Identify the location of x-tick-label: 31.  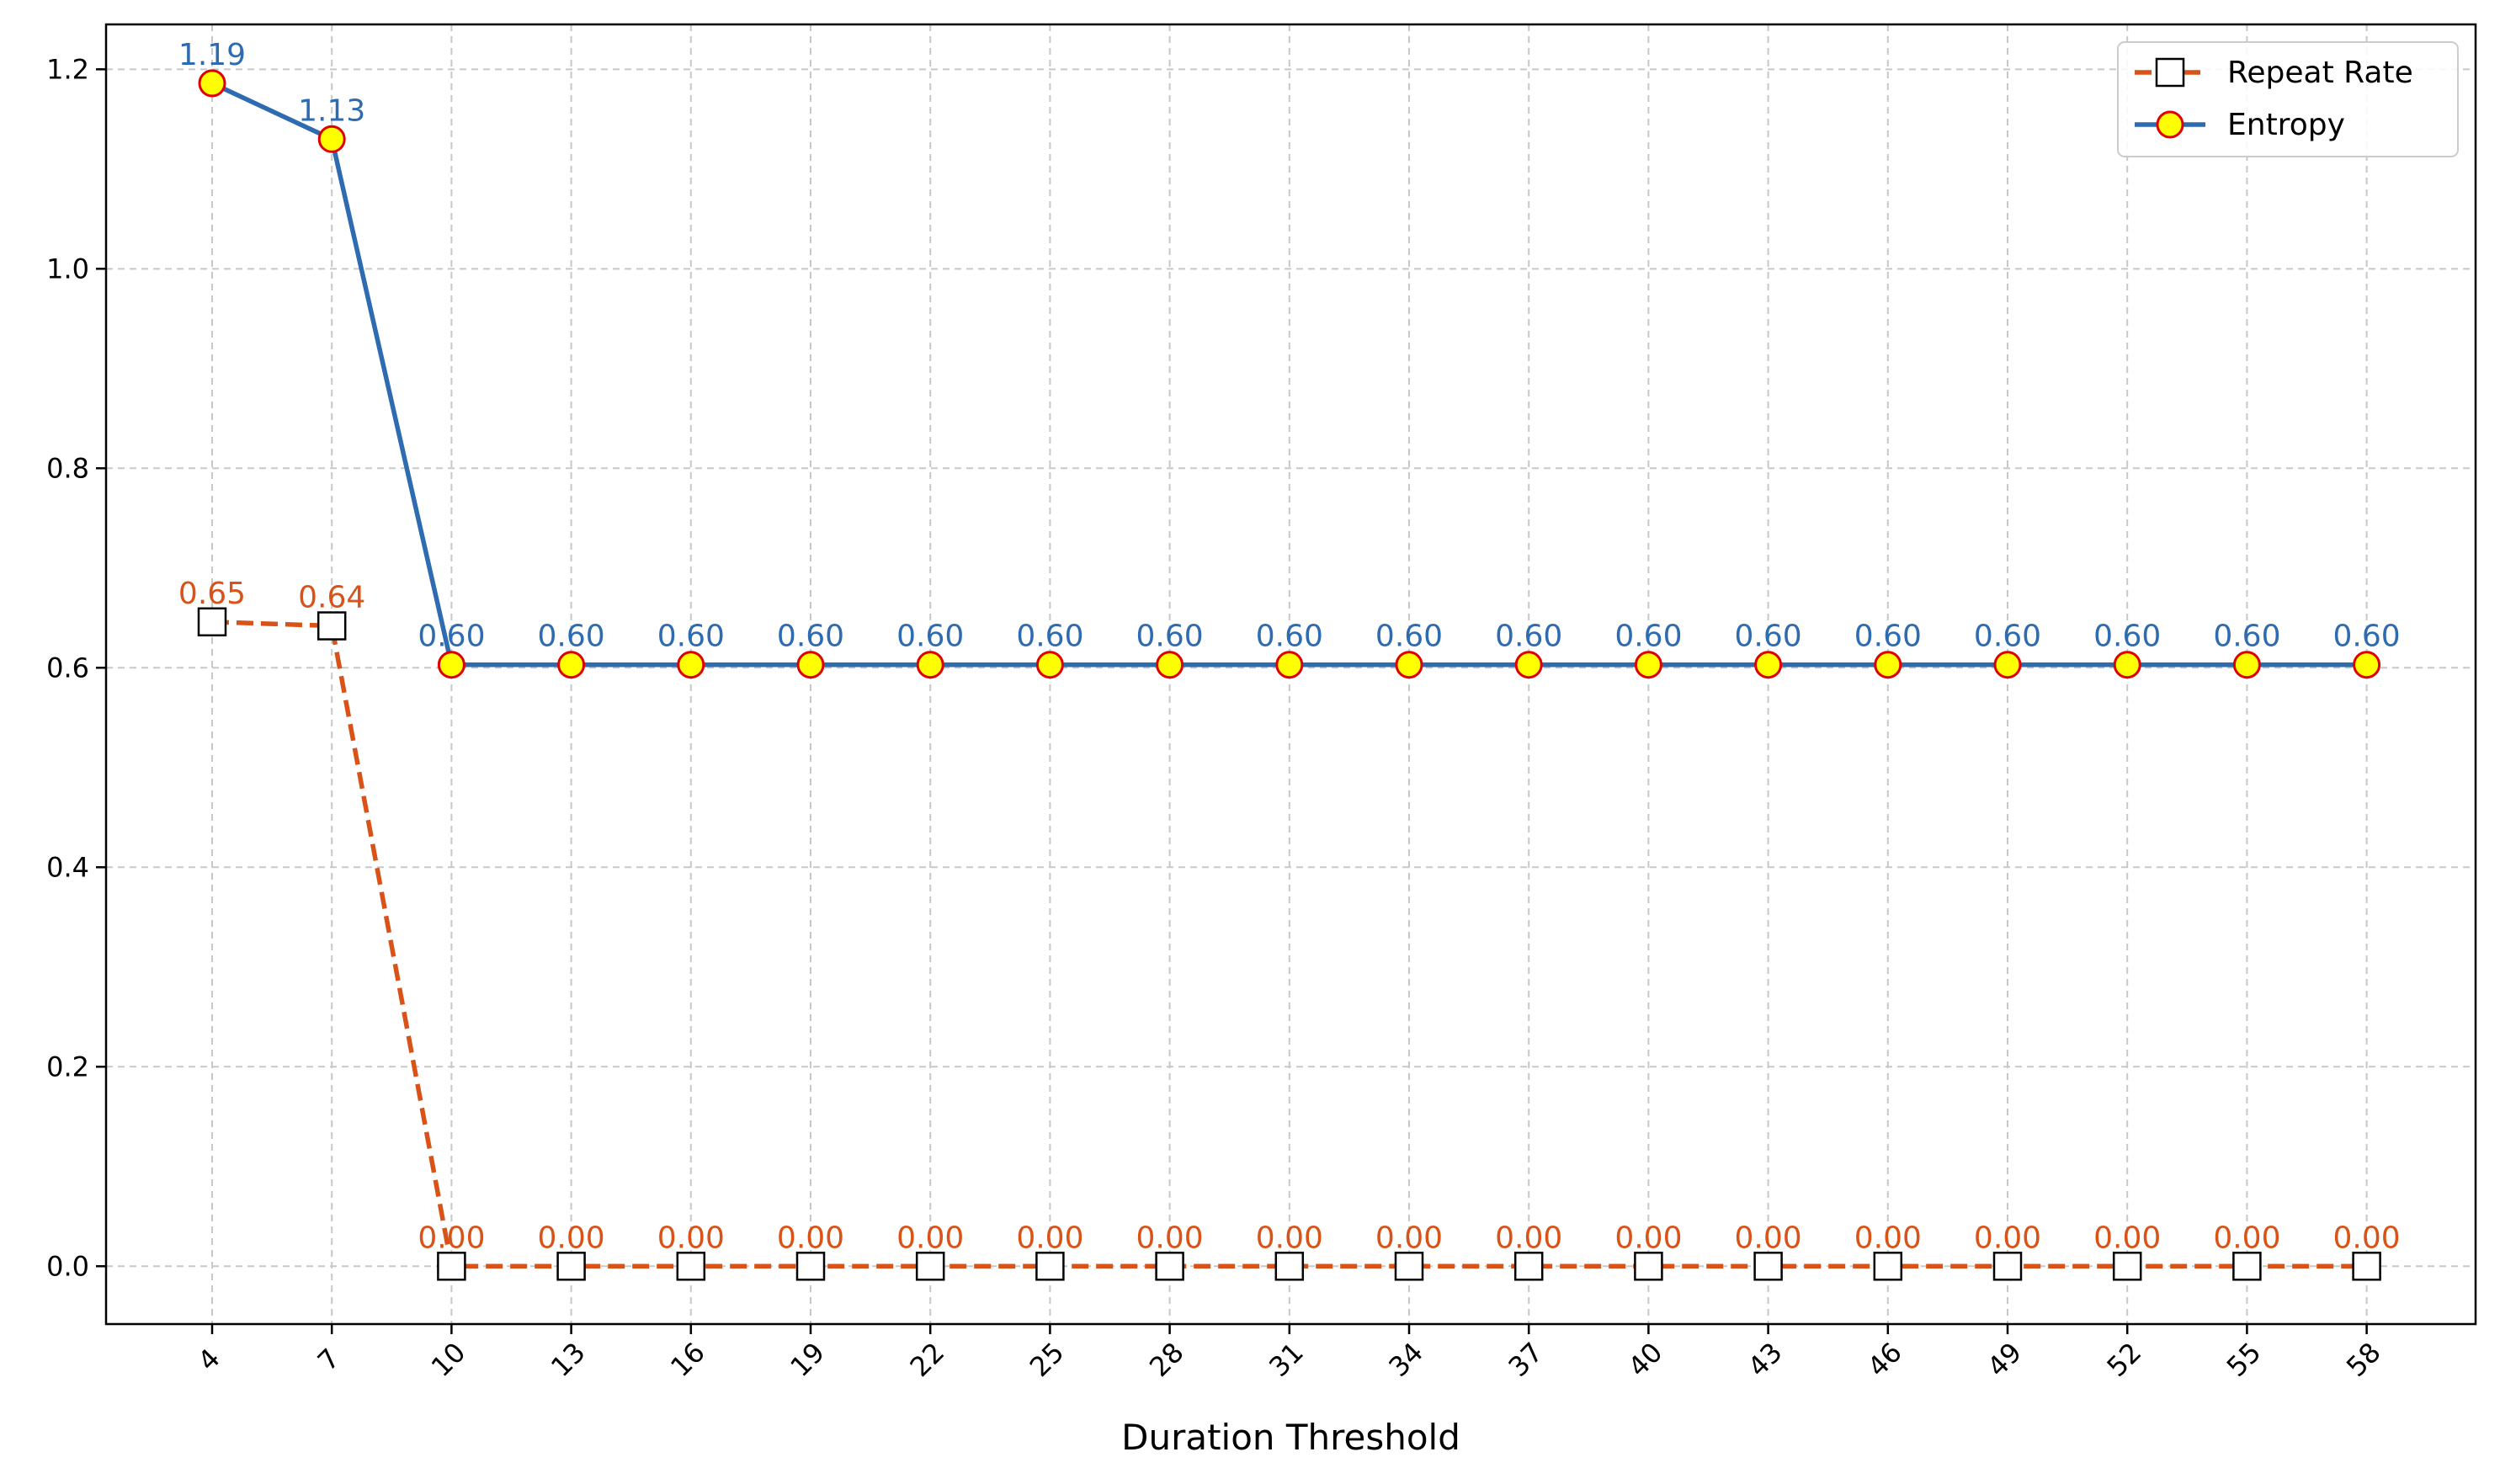
(1286, 1359).